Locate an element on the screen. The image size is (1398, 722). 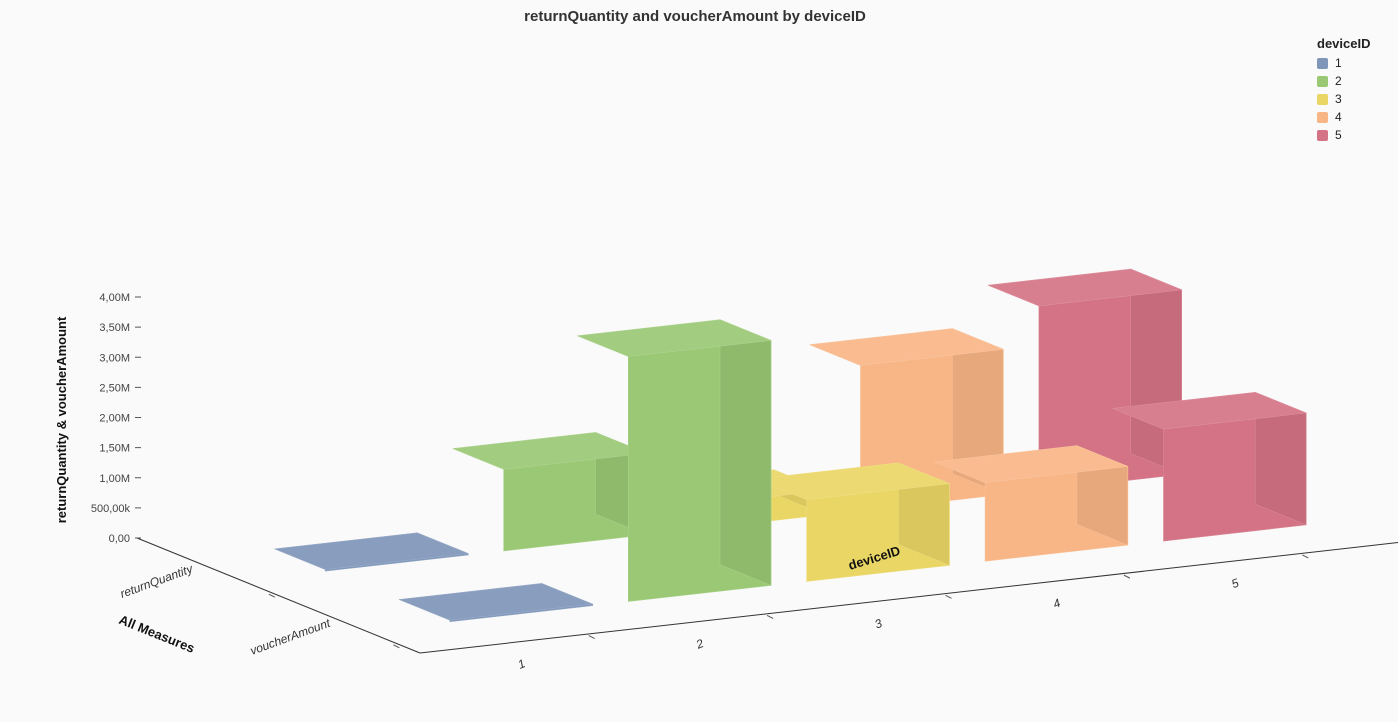
x-tick-label: 1 is located at coordinates (521, 663).